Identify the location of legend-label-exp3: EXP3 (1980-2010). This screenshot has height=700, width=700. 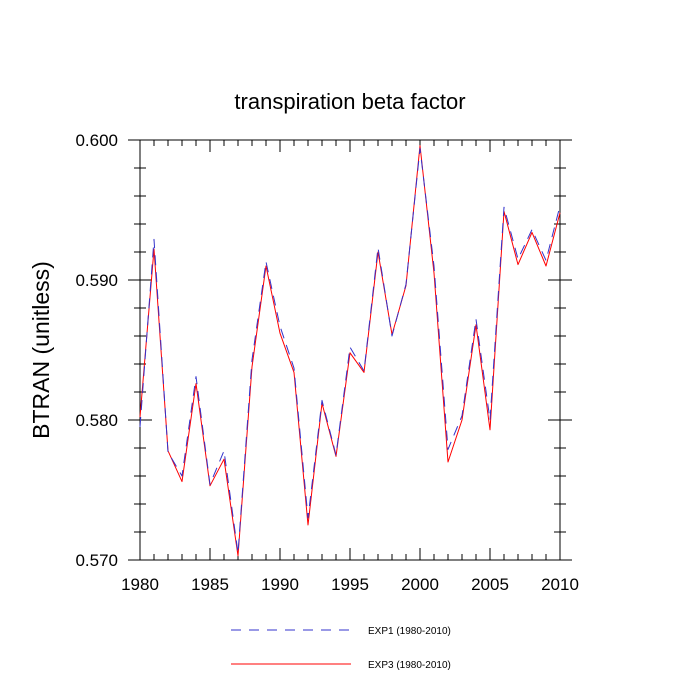
(409, 665).